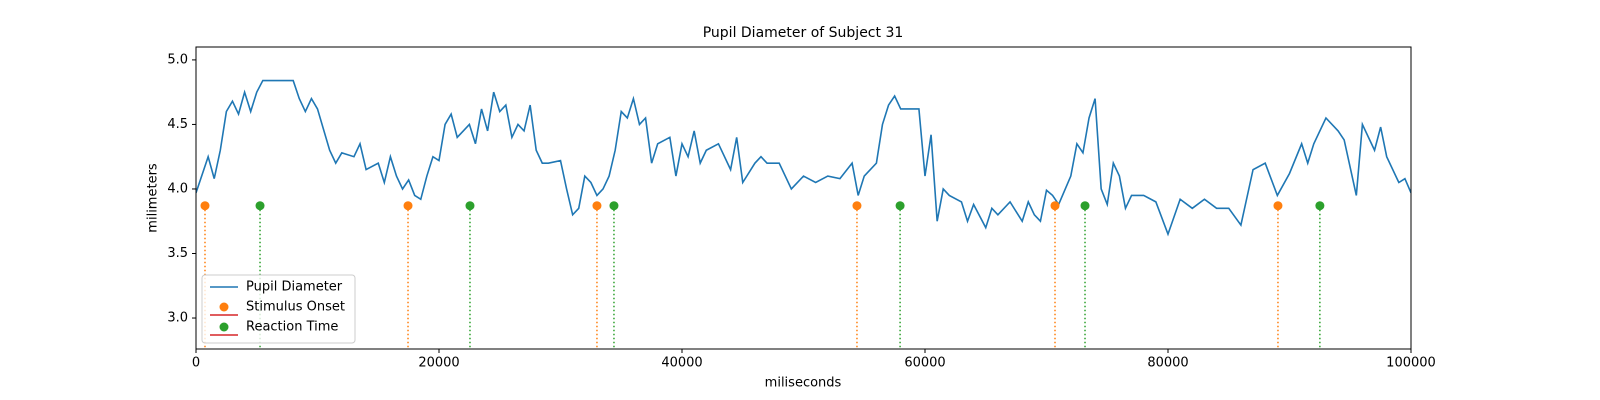 The width and height of the screenshot is (1600, 400). Describe the element at coordinates (294, 287) in the screenshot. I see `legend-label: Pupil Diameter` at that location.